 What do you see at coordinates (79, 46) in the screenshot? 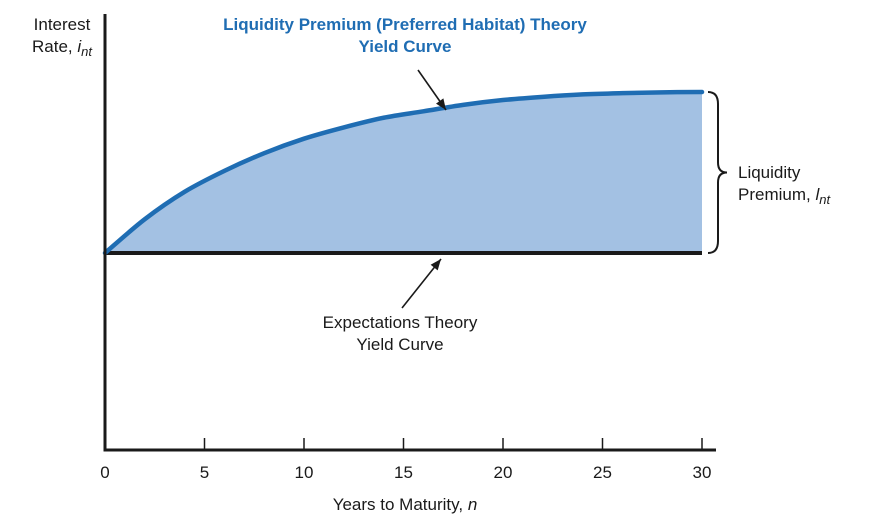
I see `y-axis-label-var: i` at bounding box center [79, 46].